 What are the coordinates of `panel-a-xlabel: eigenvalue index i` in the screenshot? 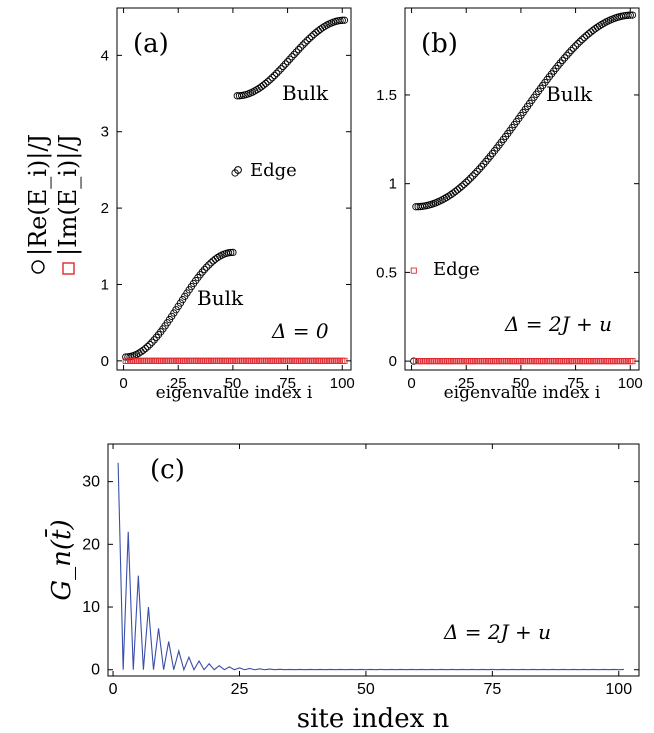 It's located at (234, 393).